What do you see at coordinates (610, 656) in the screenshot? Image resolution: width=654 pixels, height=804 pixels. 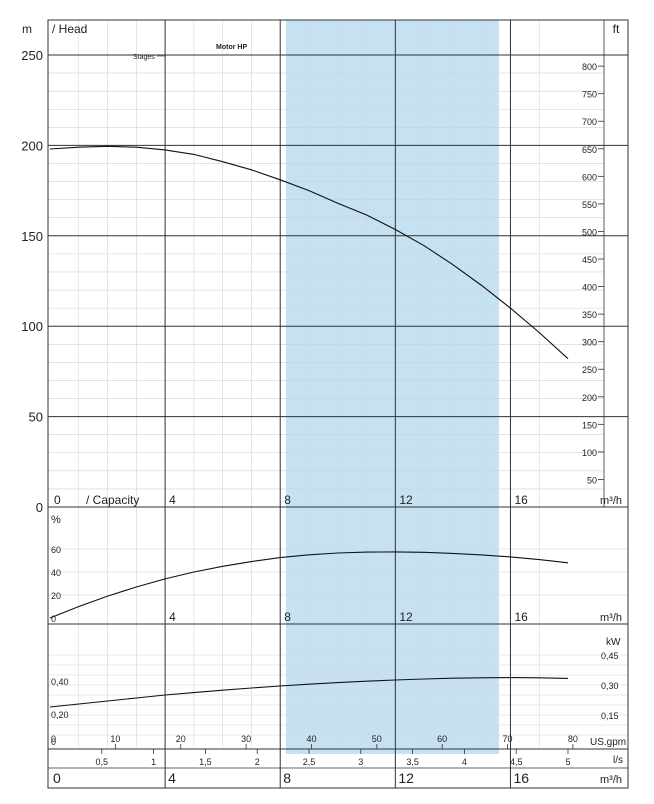 I see `power-right-tick-label: 0,45` at bounding box center [610, 656].